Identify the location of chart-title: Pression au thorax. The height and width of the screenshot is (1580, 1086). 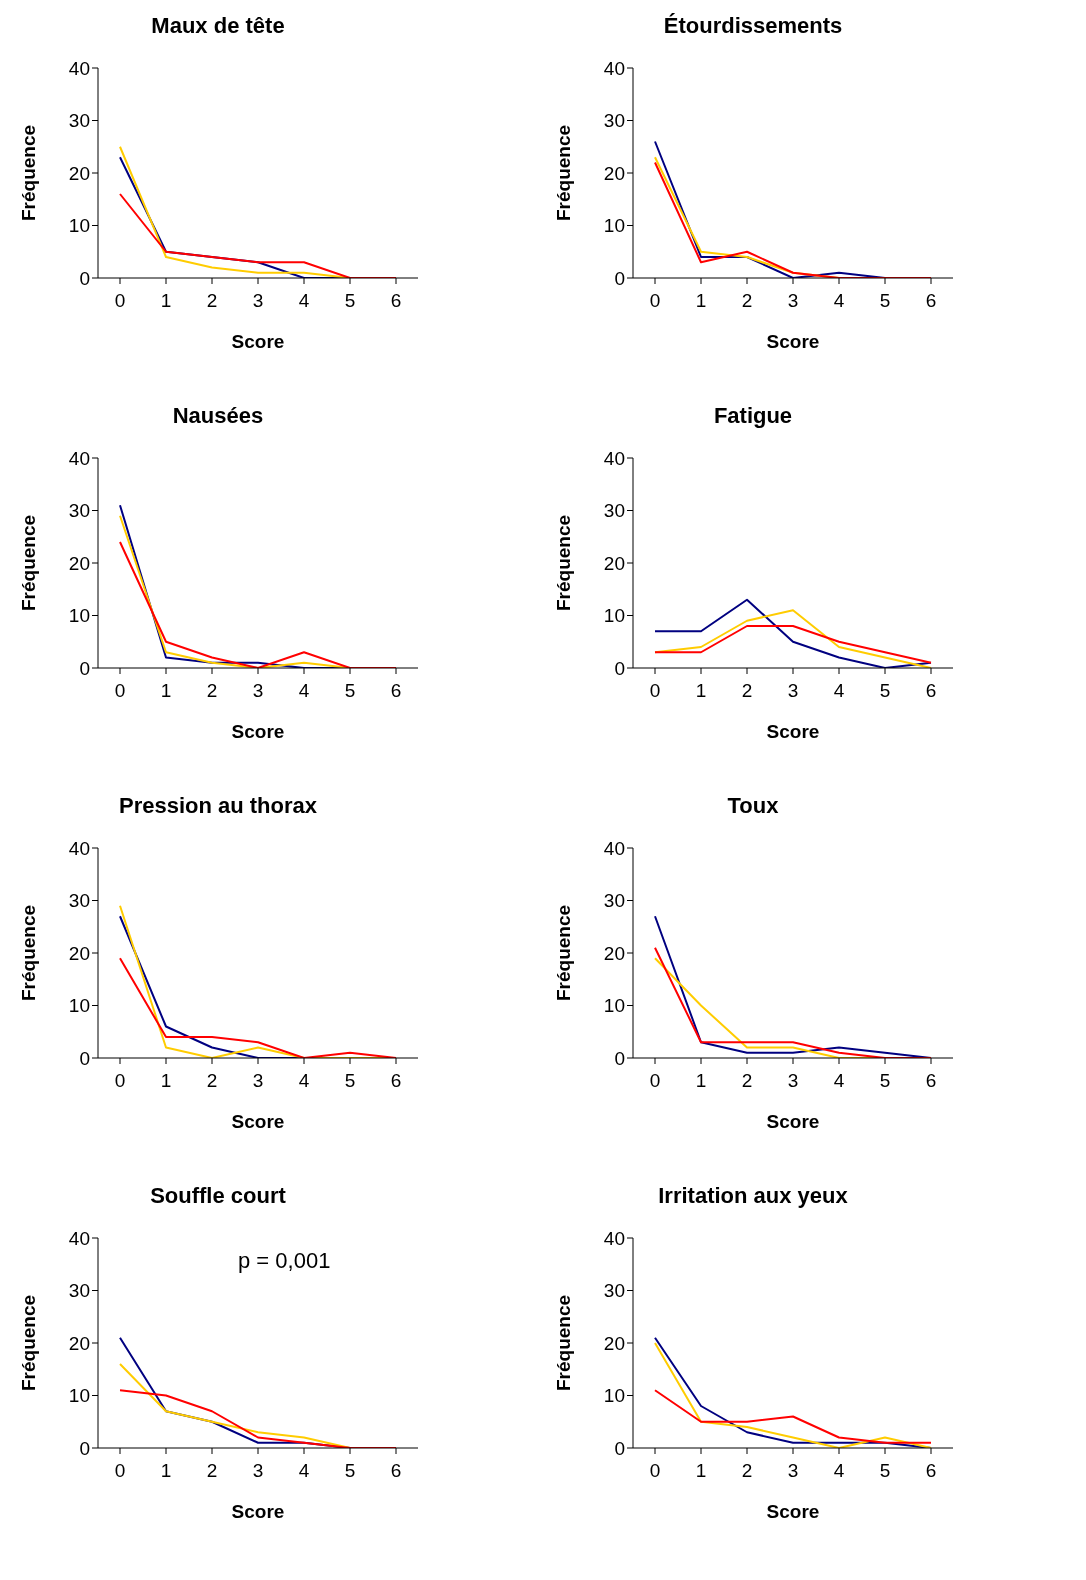
(218, 806).